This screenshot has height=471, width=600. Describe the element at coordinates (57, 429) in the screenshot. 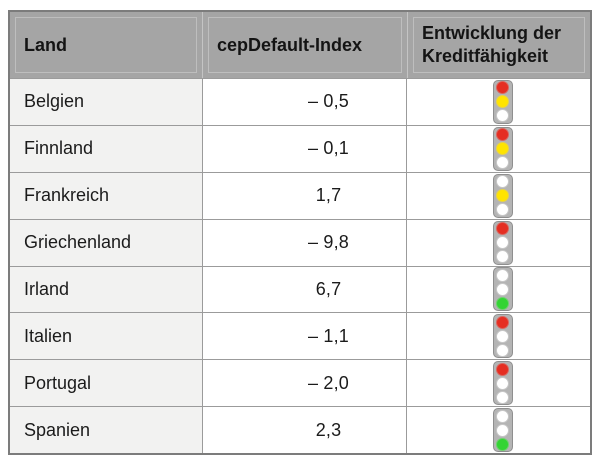

I see `country-label: Spanien` at that location.